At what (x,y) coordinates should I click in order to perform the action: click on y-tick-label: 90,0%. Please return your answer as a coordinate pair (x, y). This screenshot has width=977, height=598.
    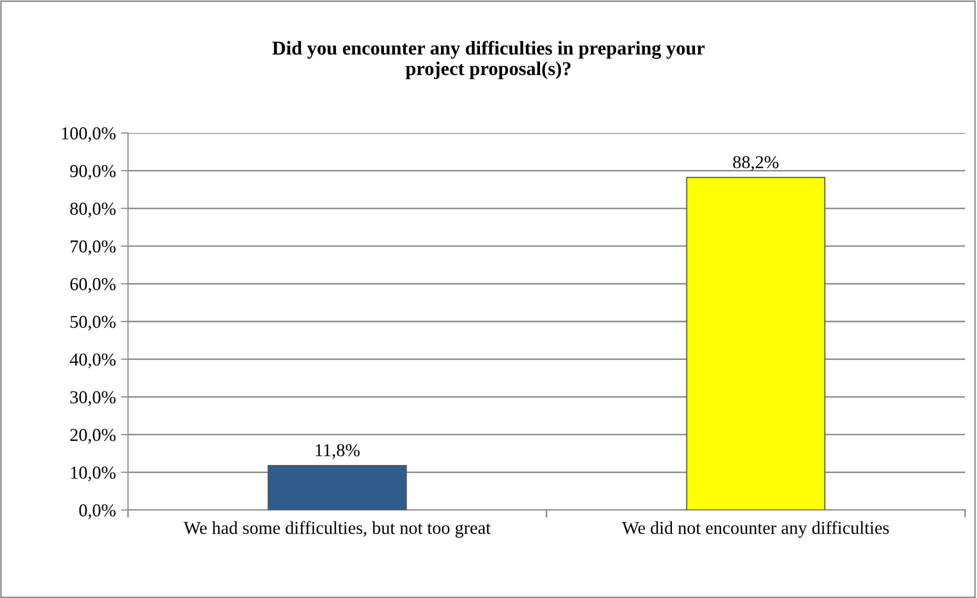
    Looking at the image, I should click on (93, 172).